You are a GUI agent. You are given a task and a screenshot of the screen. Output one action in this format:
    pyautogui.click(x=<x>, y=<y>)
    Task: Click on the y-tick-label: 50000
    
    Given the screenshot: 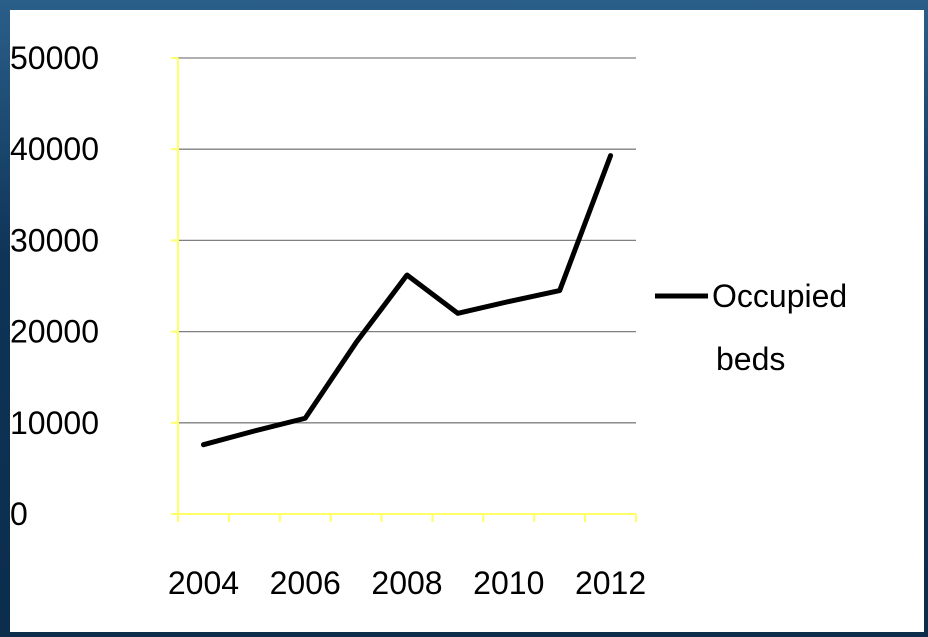 What is the action you would take?
    pyautogui.click(x=54, y=58)
    